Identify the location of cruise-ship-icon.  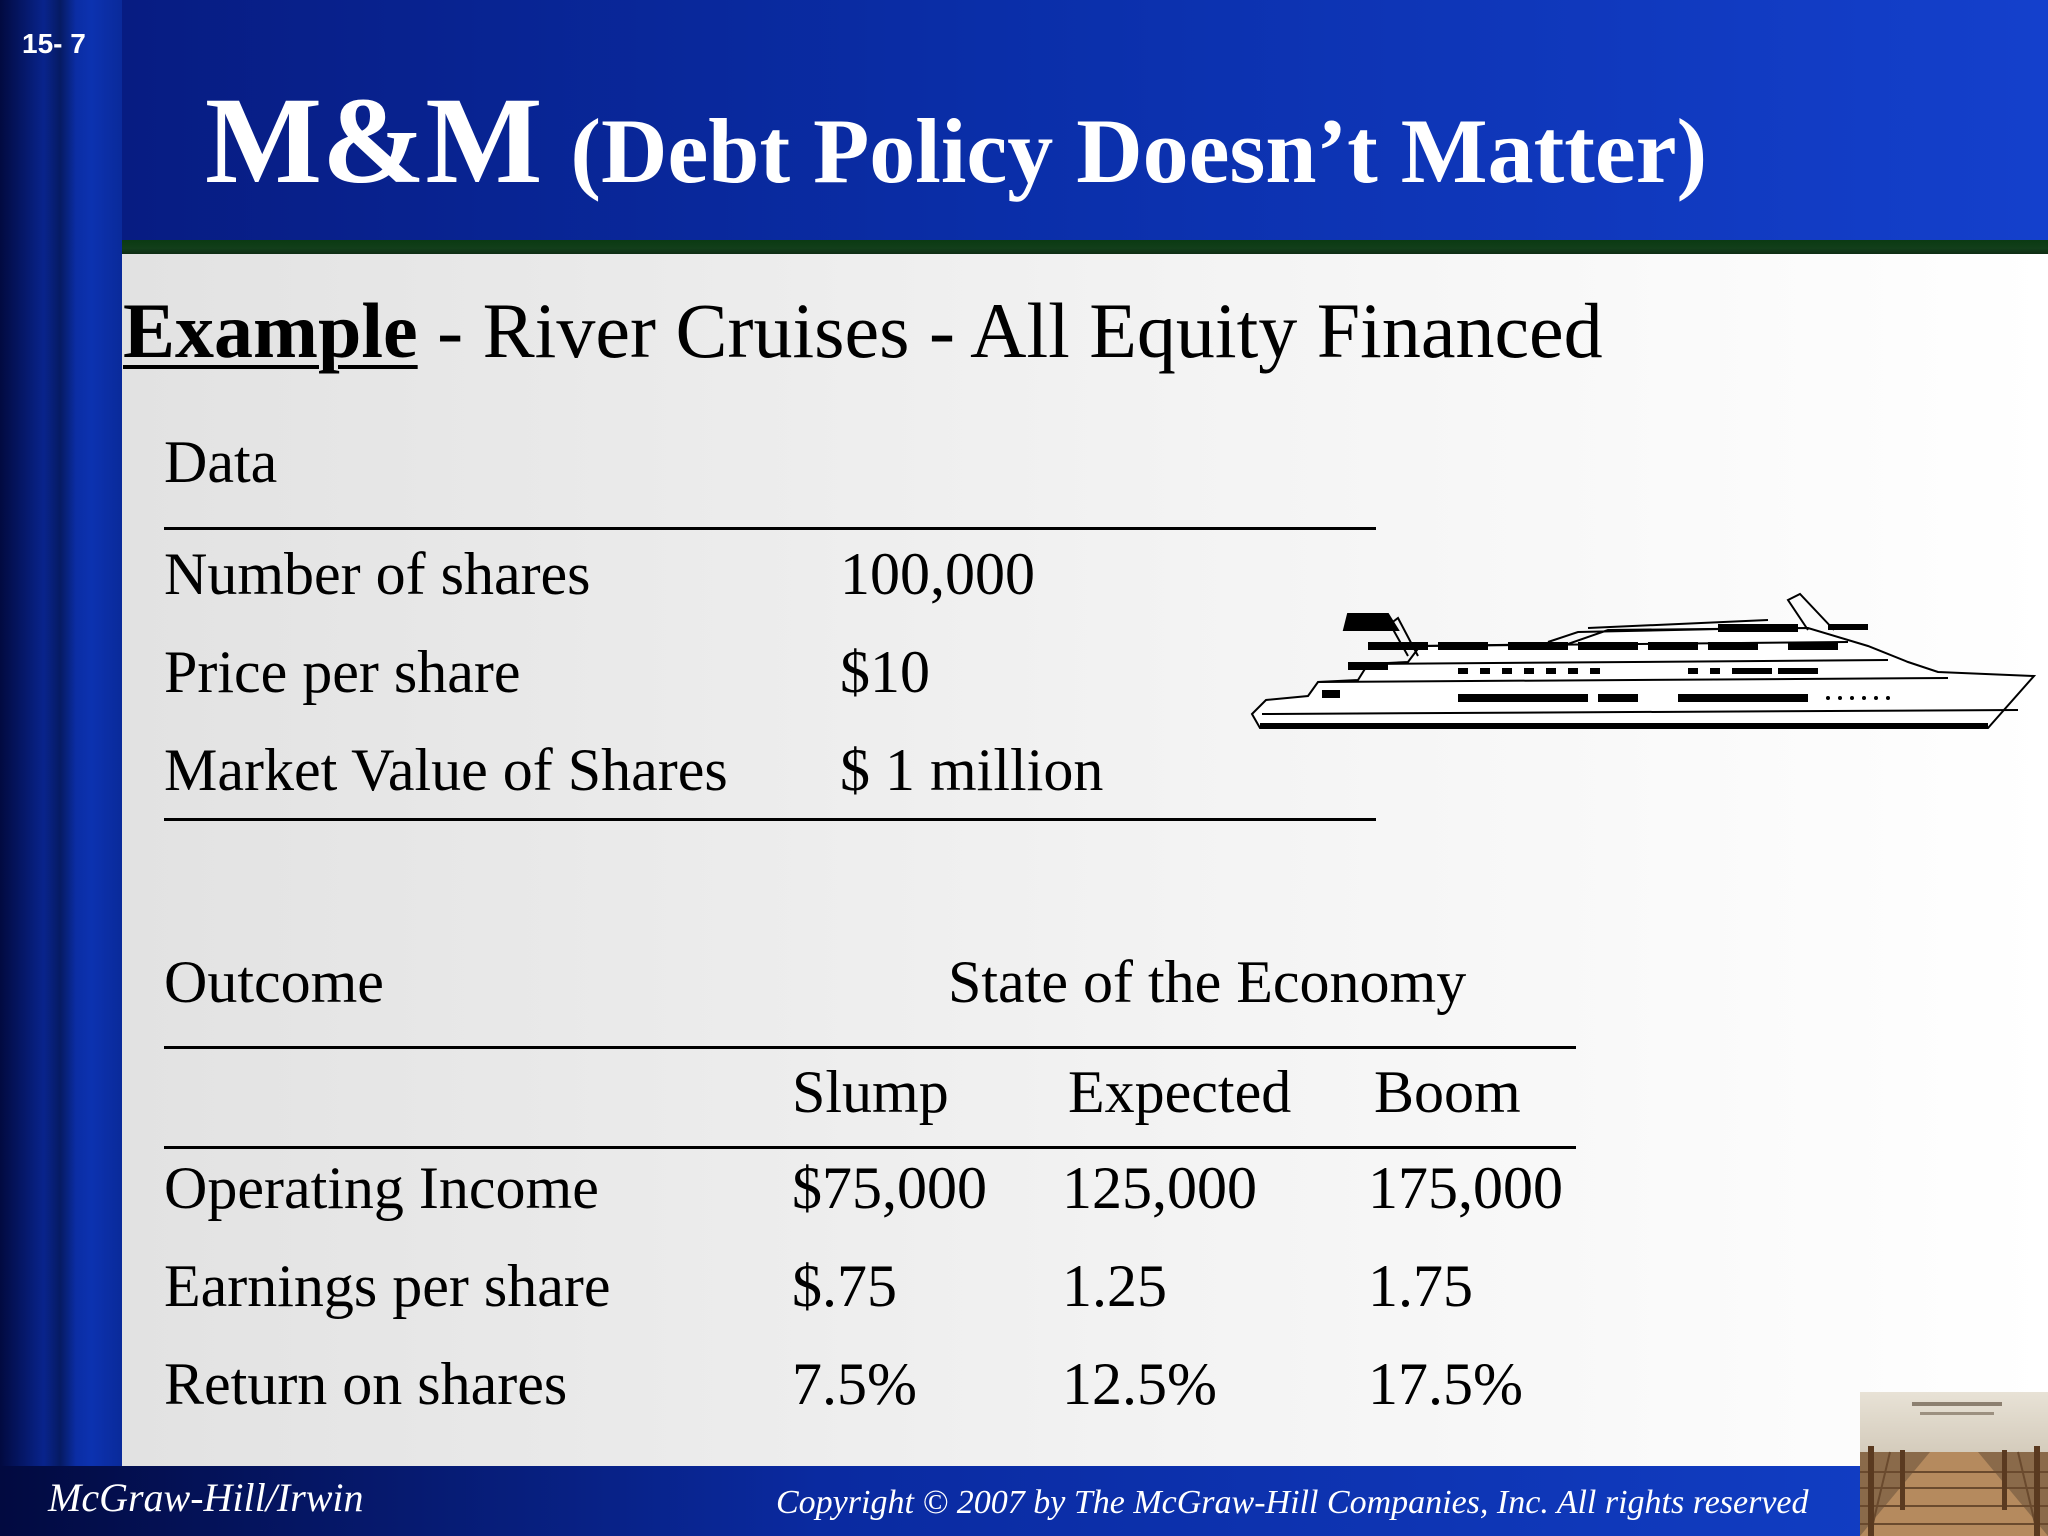
(1643, 660).